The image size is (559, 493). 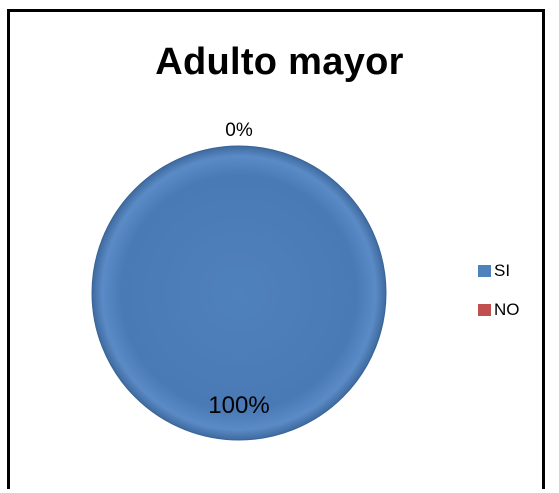 What do you see at coordinates (507, 309) in the screenshot?
I see `legend-label-no: NO` at bounding box center [507, 309].